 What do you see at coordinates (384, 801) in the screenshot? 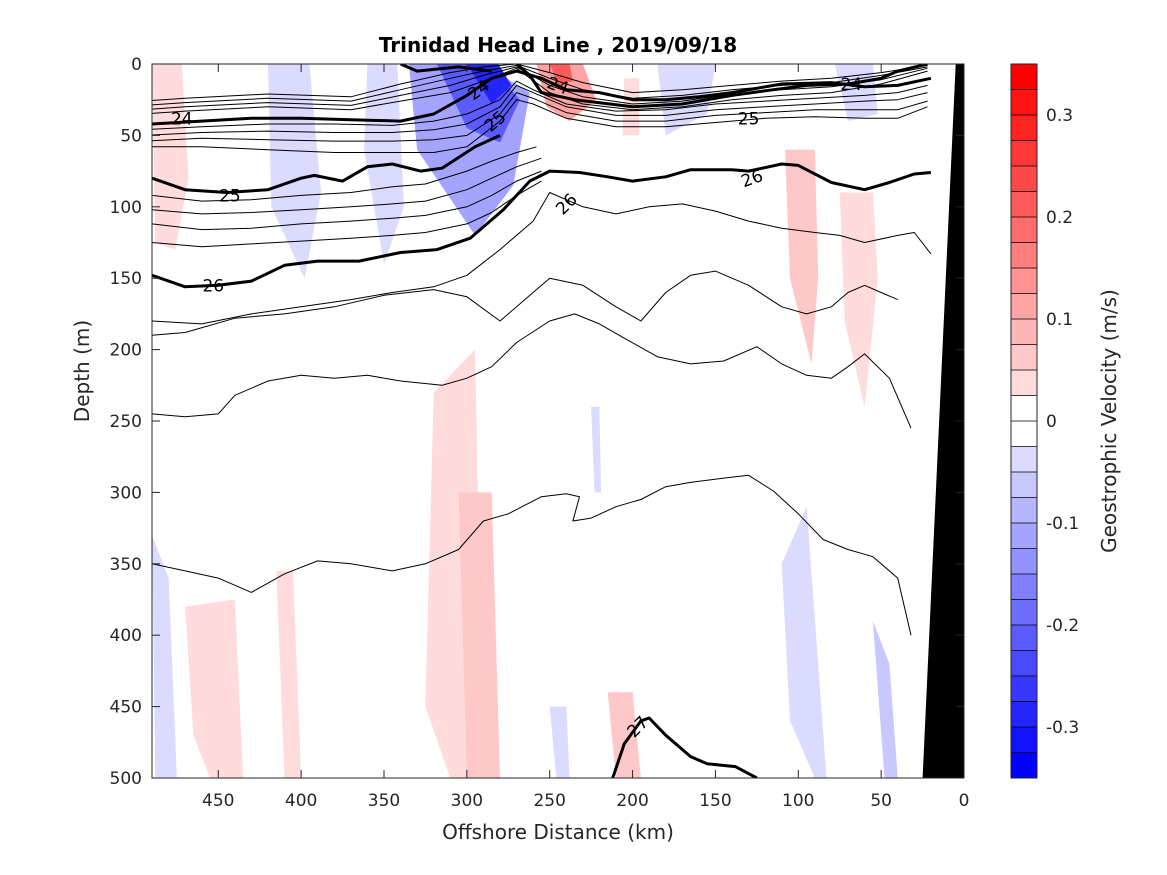
I see `x-tick-label: 350` at bounding box center [384, 801].